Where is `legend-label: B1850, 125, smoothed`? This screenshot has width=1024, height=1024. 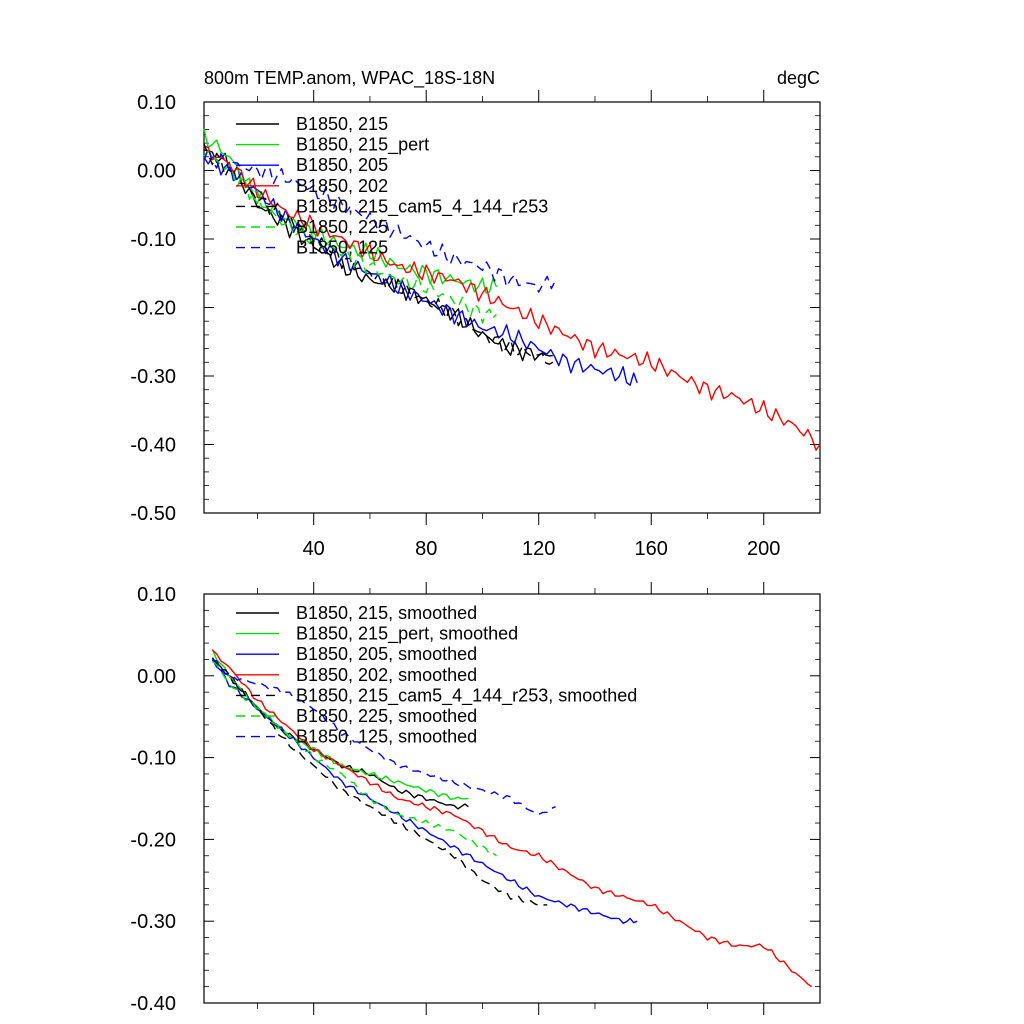 legend-label: B1850, 125, smoothed is located at coordinates (386, 737).